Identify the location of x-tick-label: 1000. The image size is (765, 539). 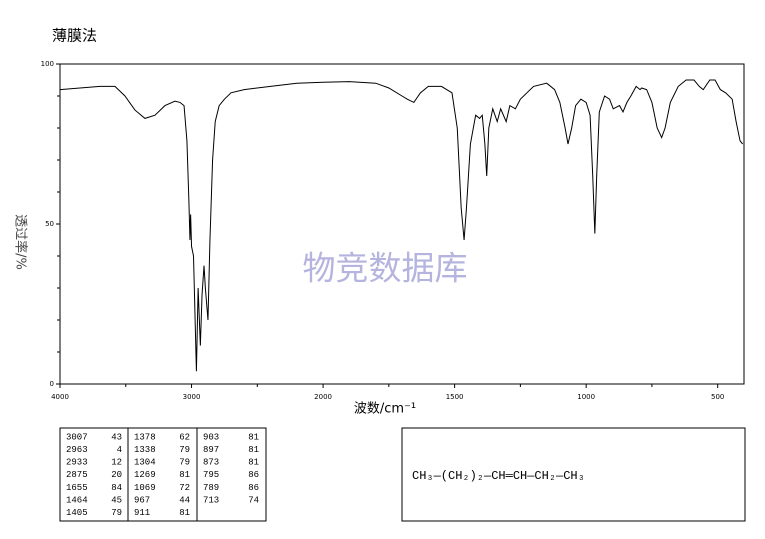
(586, 397).